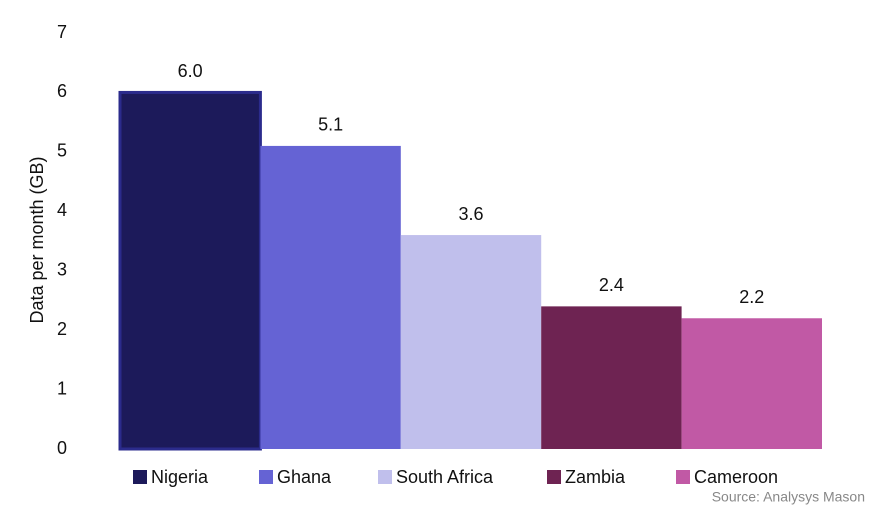 Image resolution: width=880 pixels, height=511 pixels. I want to click on legend-label: Cameroon, so click(736, 477).